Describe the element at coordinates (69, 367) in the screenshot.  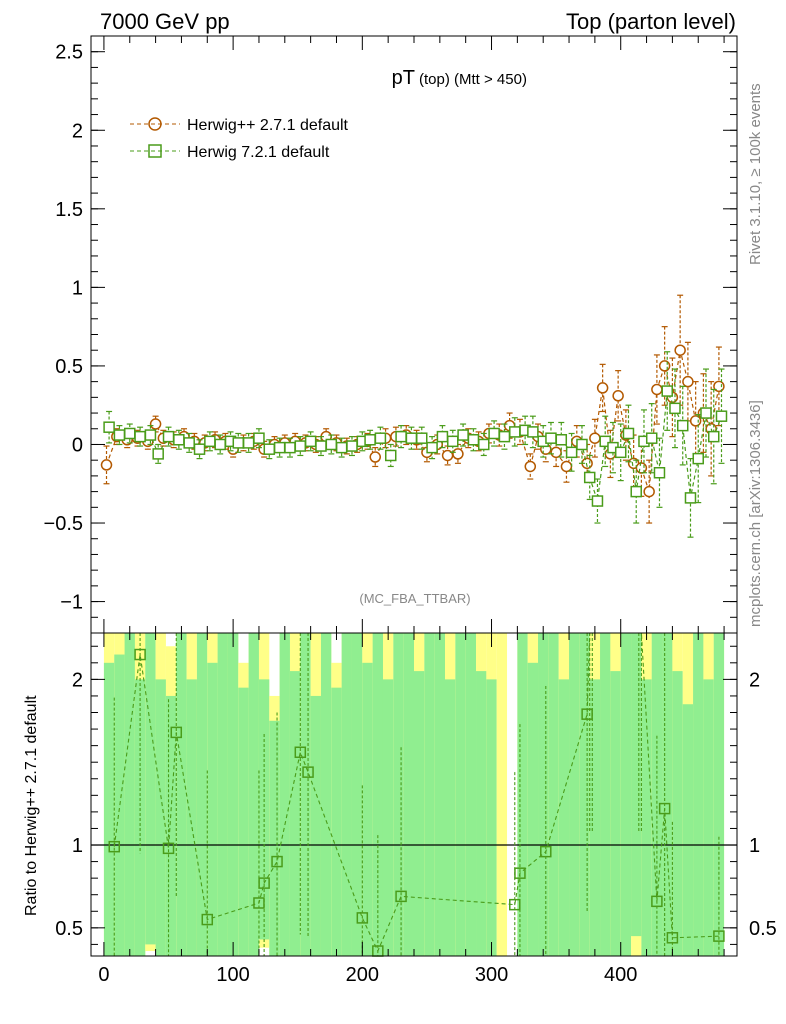
I see `main-y-tick-label: 0.5` at that location.